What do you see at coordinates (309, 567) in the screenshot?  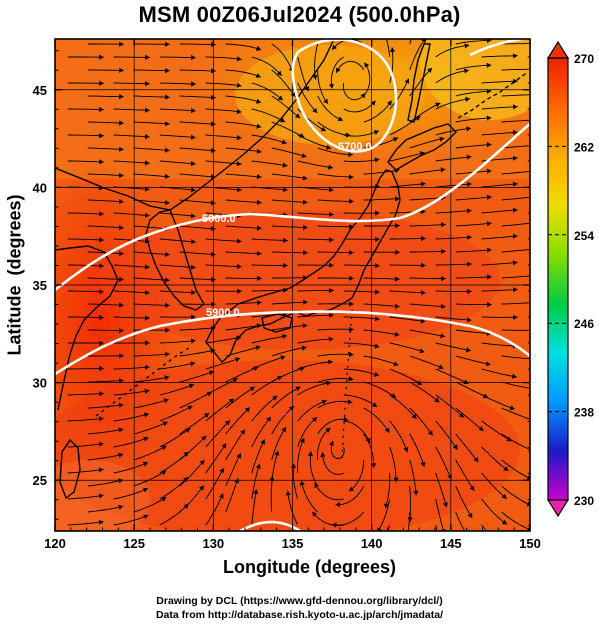 I see `x-axis-label: Longitude (degrees)` at bounding box center [309, 567].